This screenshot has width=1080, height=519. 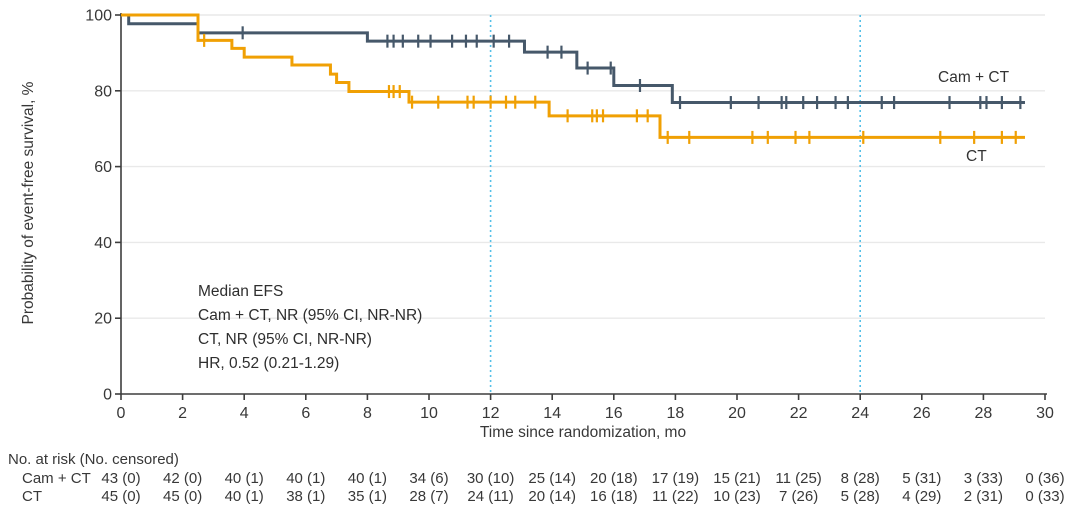 I want to click on censor-marks-cam-ct, so click(x=631, y=68).